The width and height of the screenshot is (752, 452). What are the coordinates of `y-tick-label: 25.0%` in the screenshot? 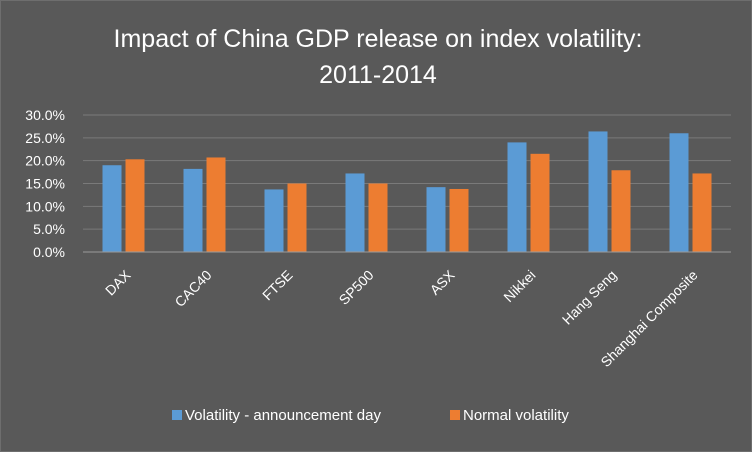 It's located at (45, 138).